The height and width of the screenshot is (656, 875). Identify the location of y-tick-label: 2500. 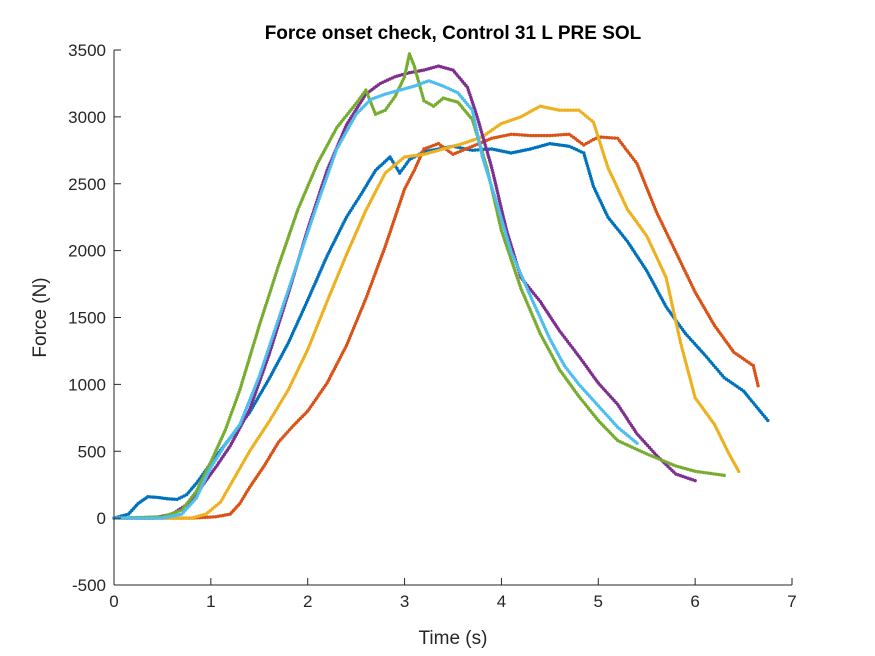
(87, 184).